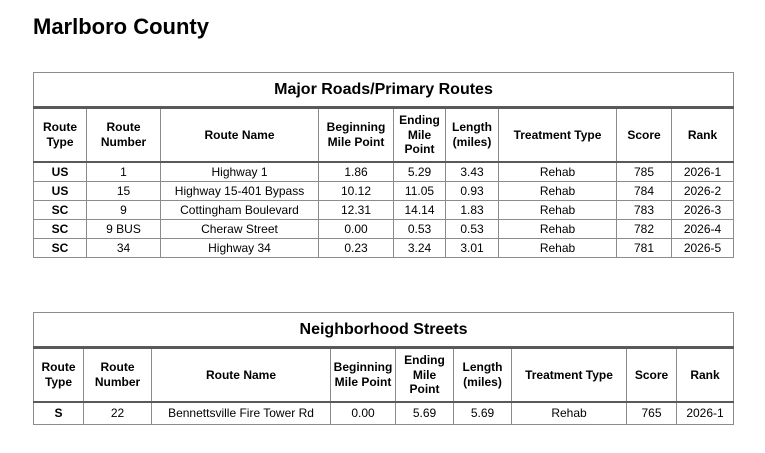 The image size is (765, 453). Describe the element at coordinates (644, 191) in the screenshot. I see `table-cell: 784` at that location.